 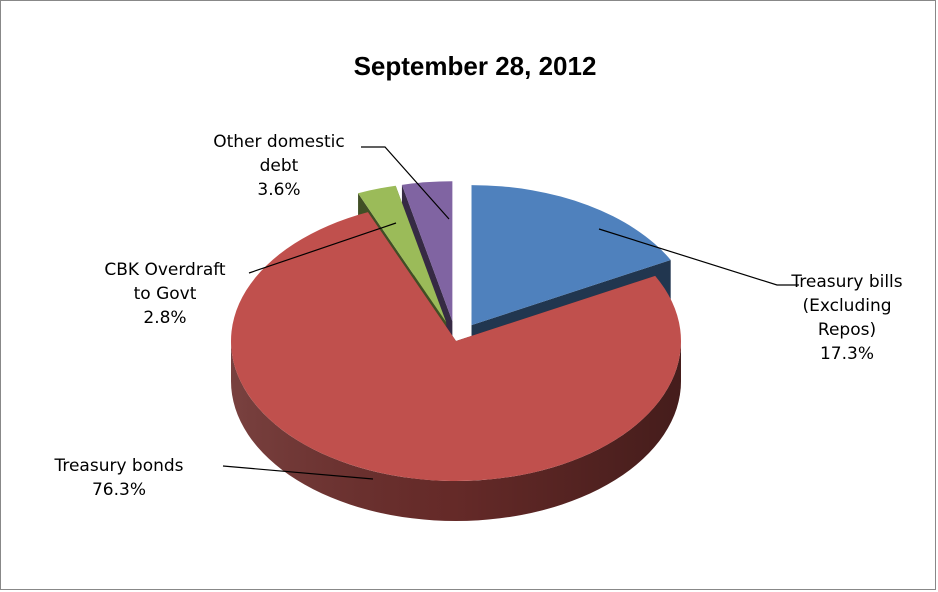 I want to click on leader-line-treasury-bills-excluding-repos, so click(x=698, y=257).